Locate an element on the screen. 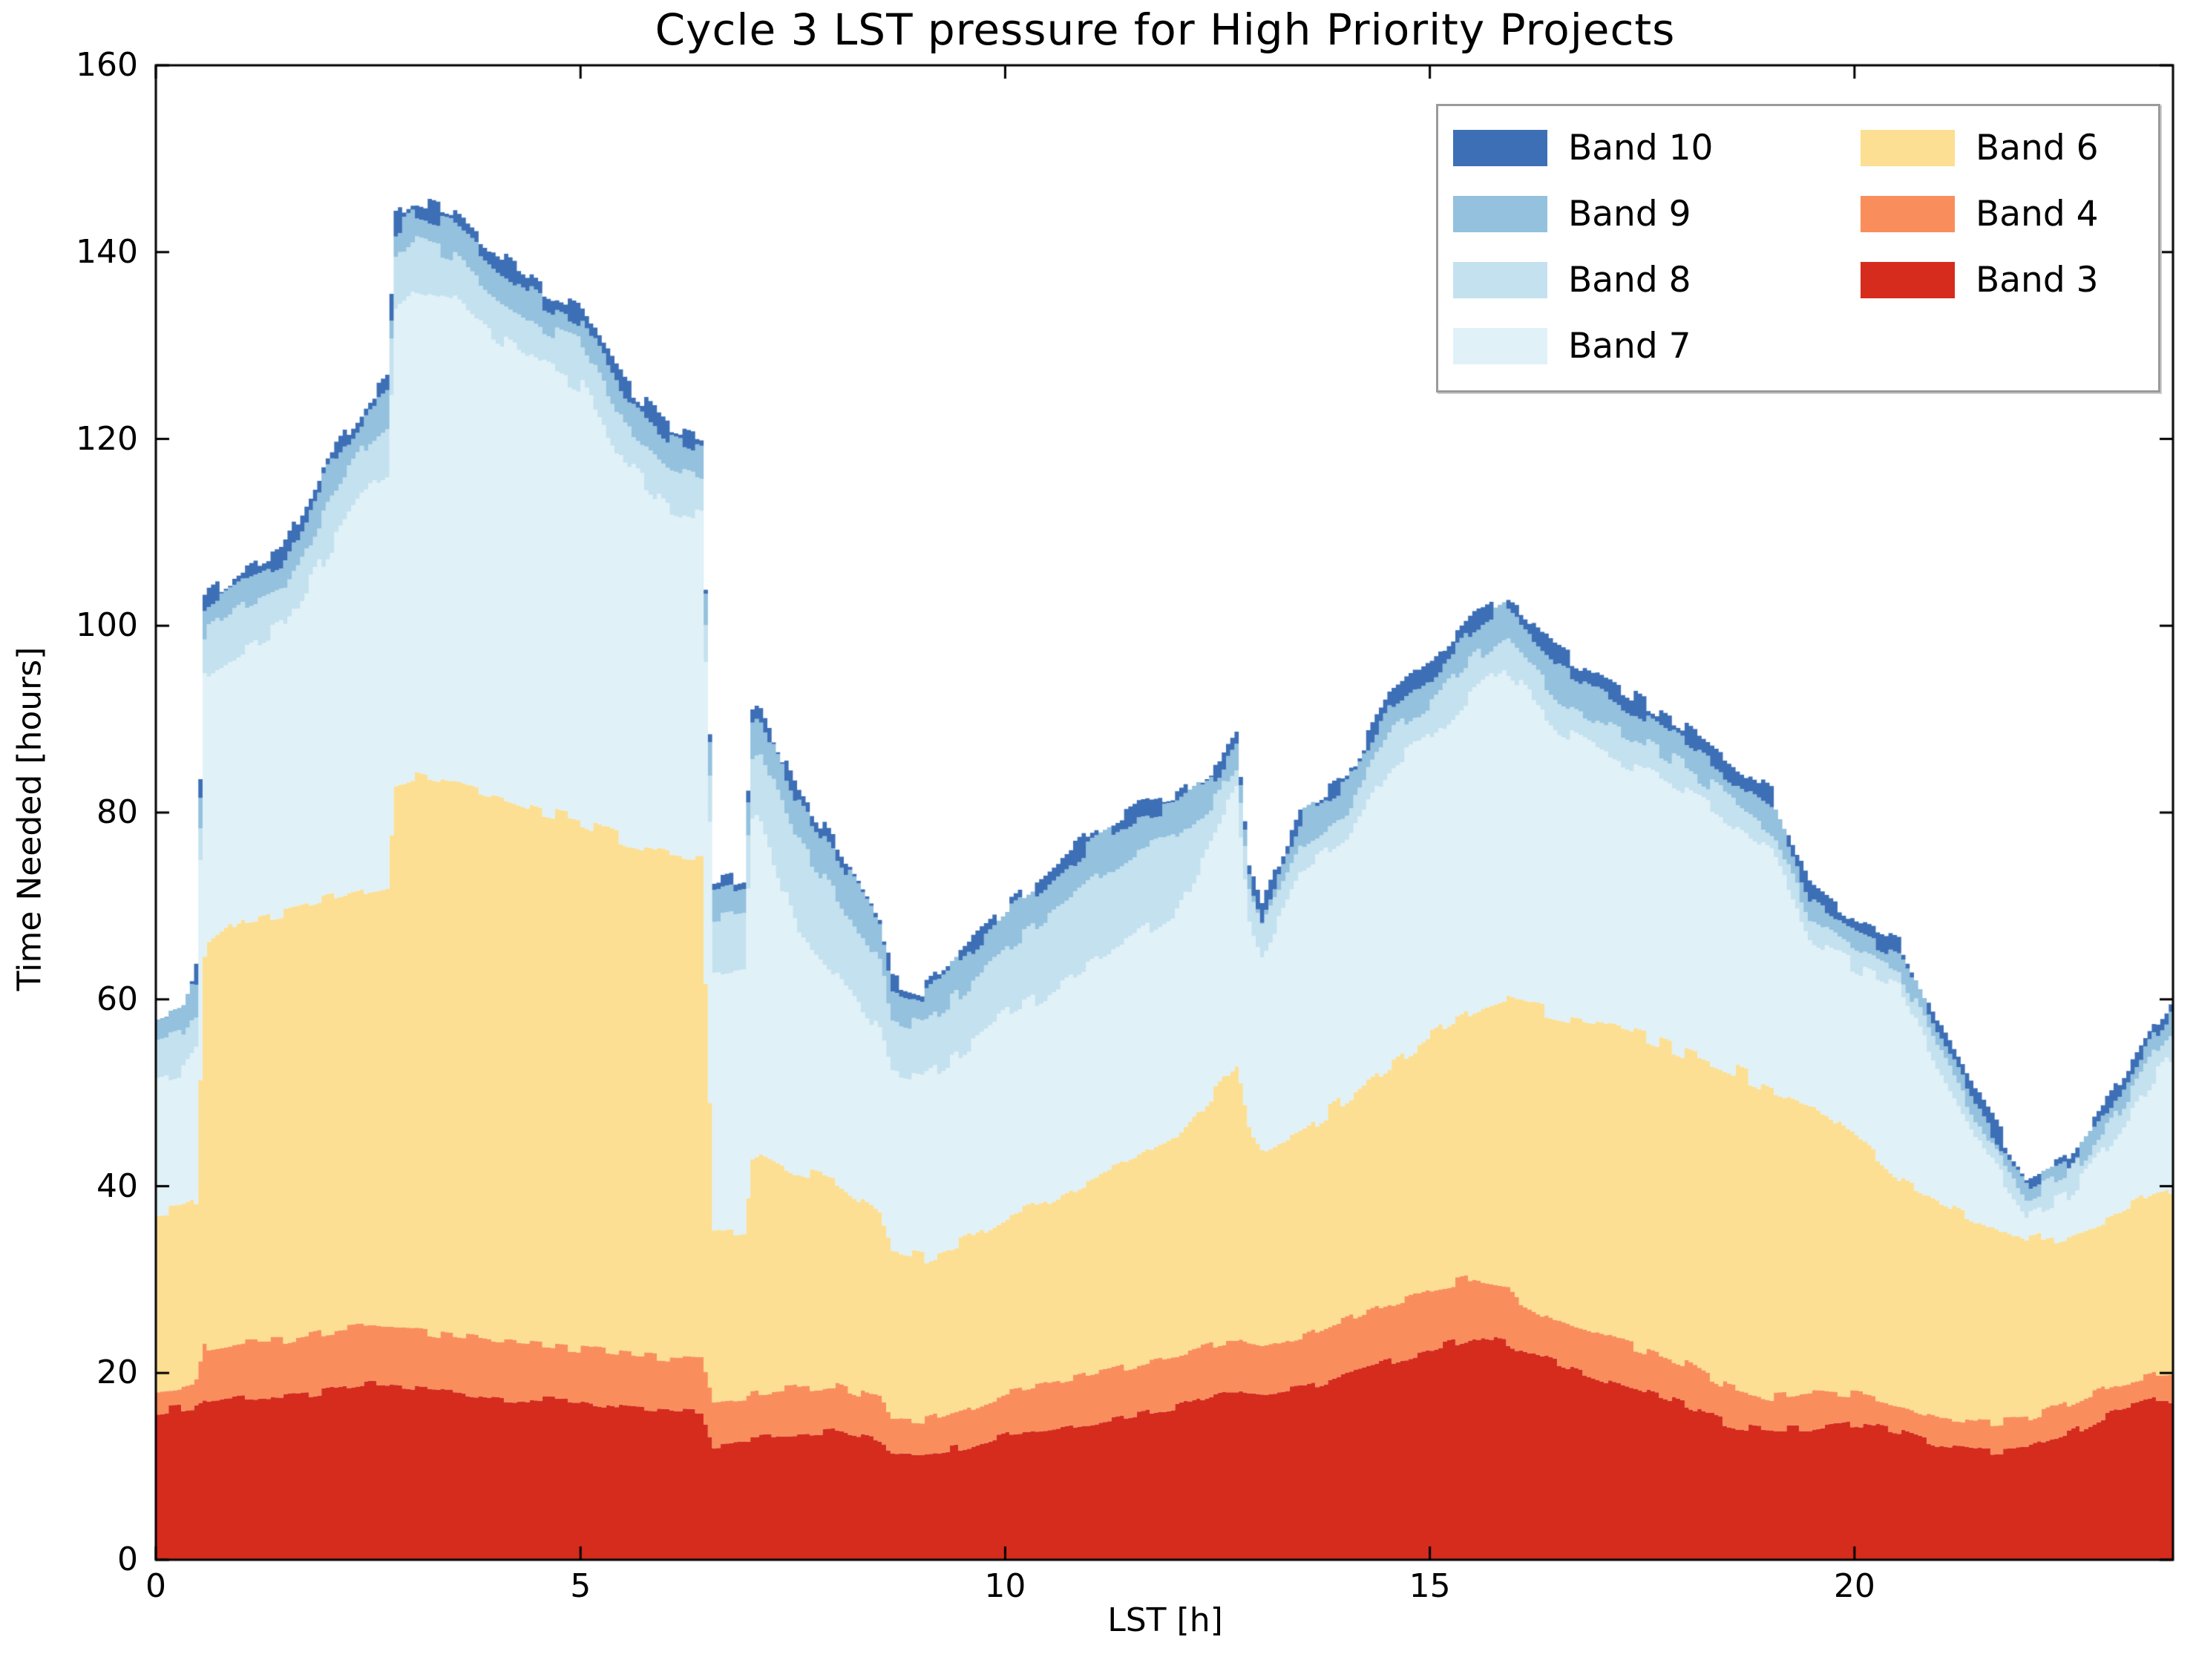 This screenshot has height=1680, width=2196. y-tick-label: 80 is located at coordinates (117, 812).